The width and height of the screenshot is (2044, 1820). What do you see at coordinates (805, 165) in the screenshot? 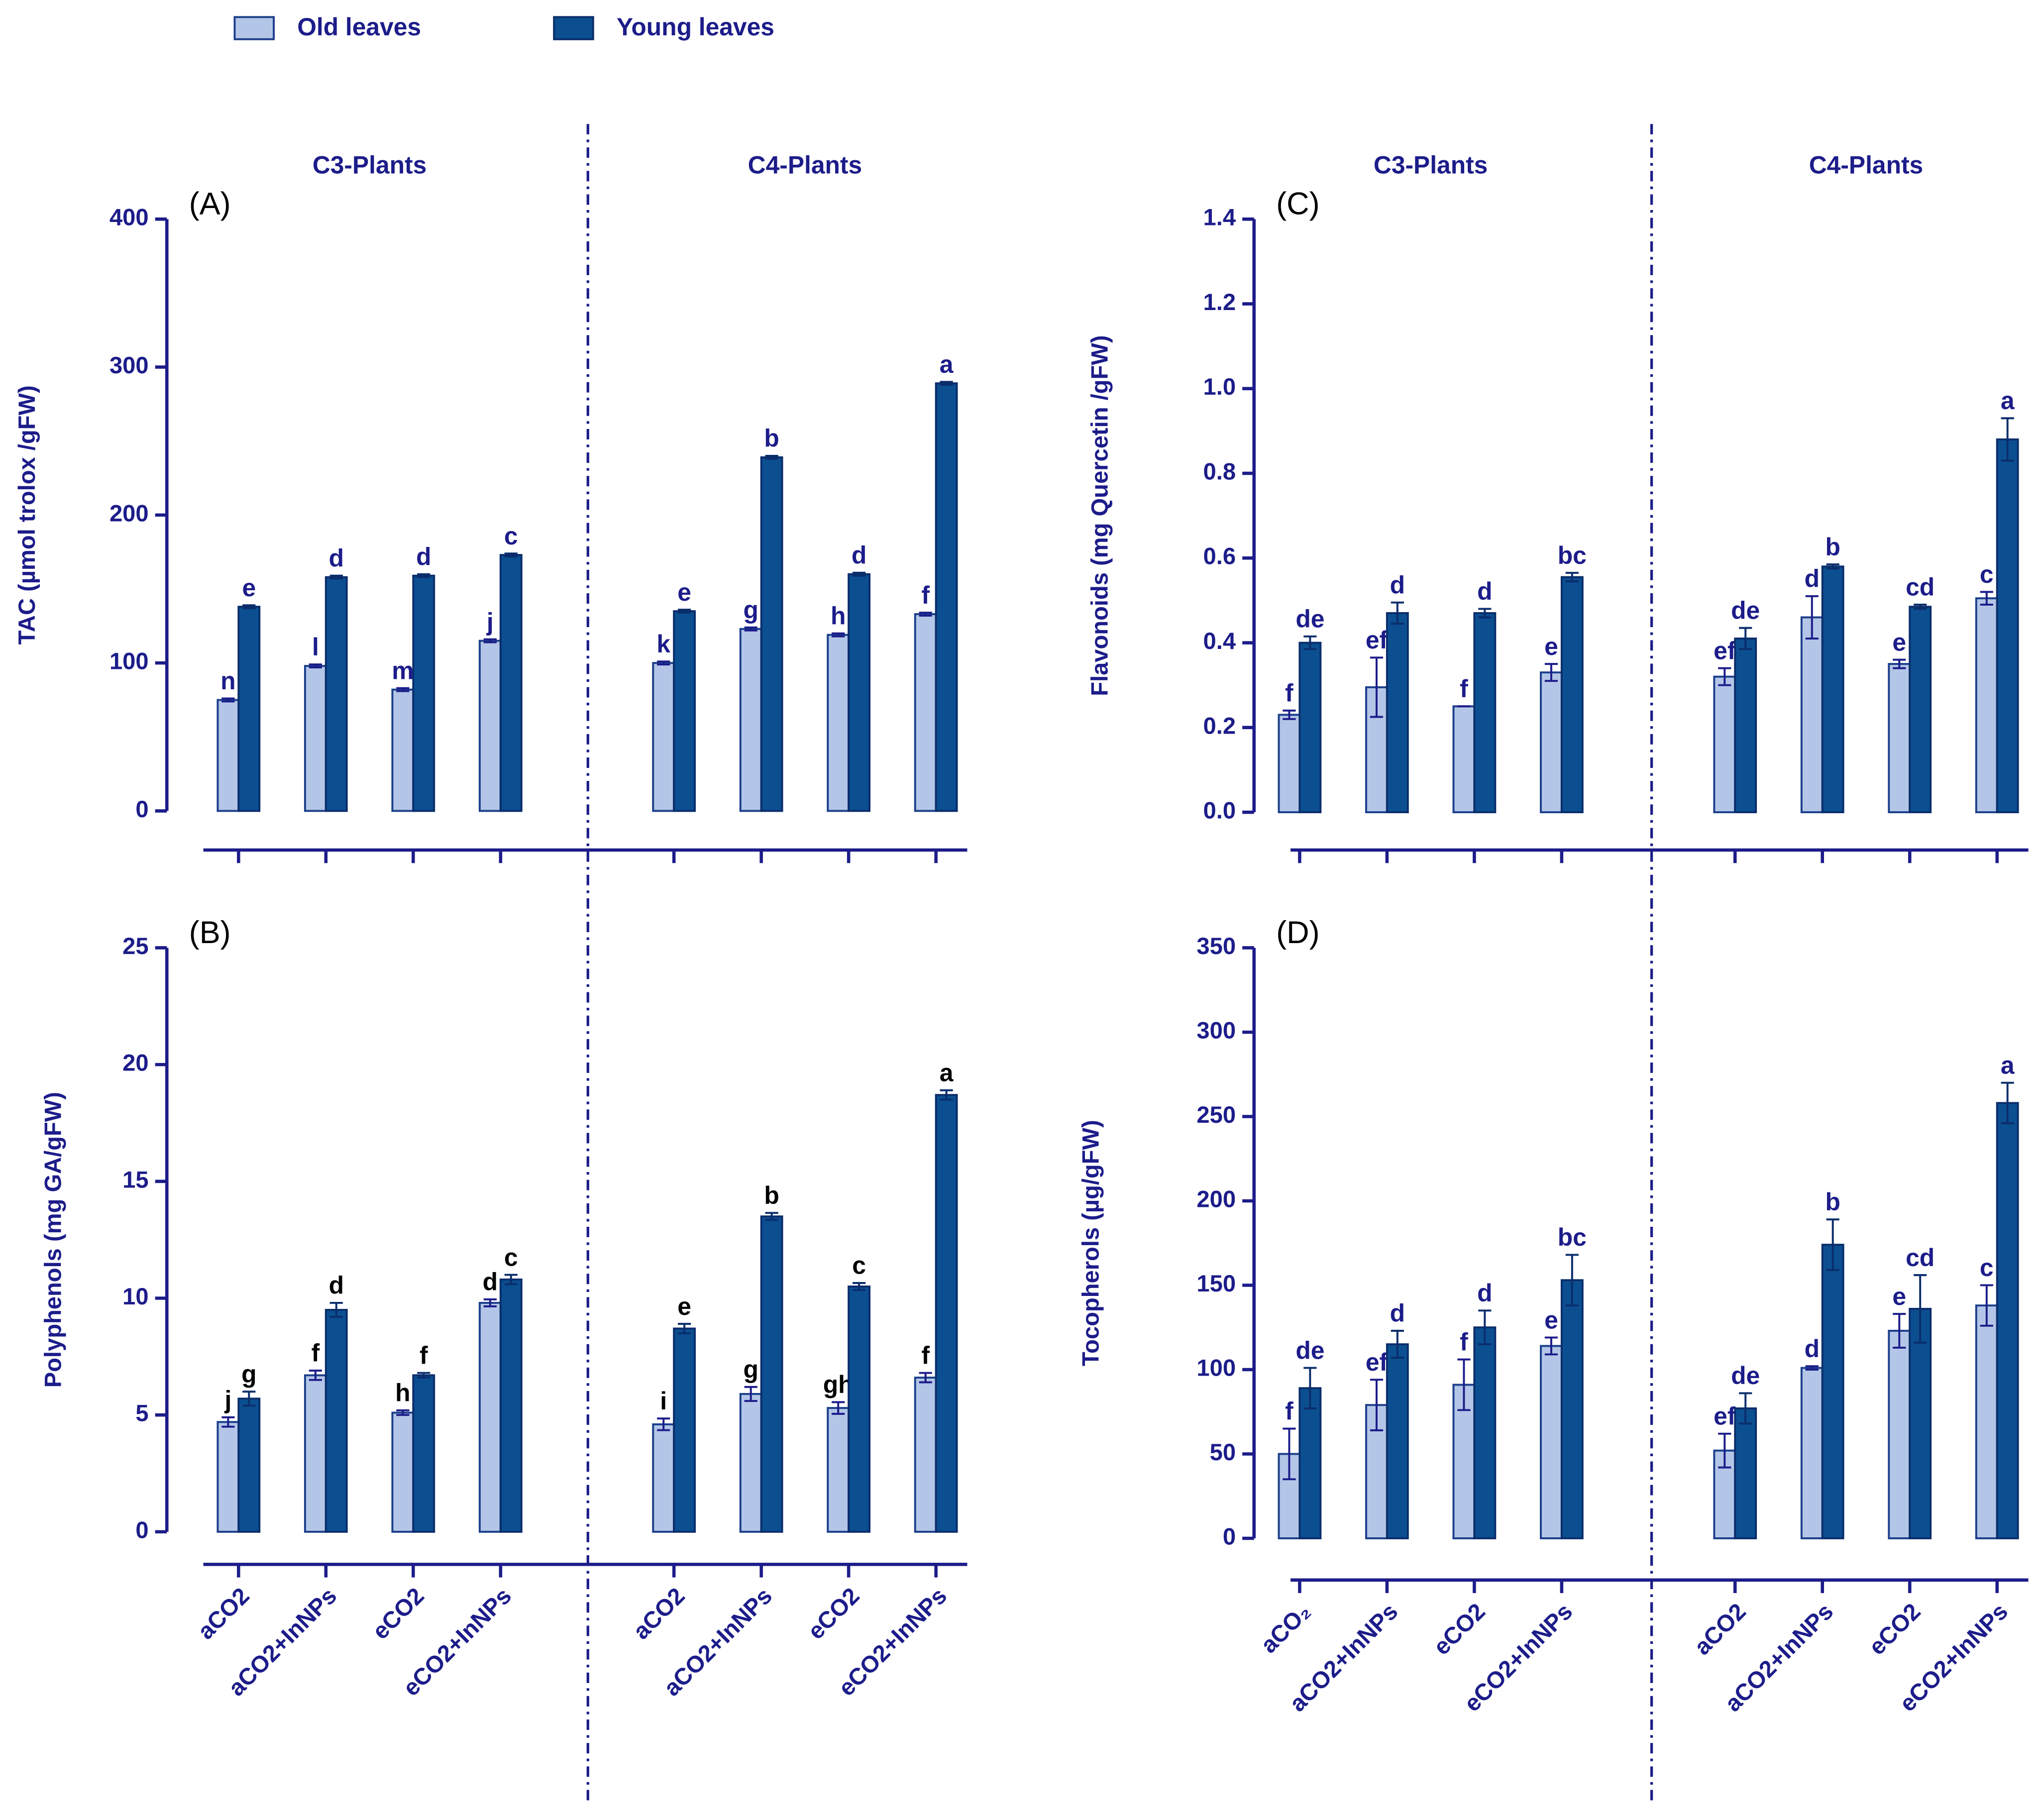
I see `group-label: C4-Plants` at bounding box center [805, 165].